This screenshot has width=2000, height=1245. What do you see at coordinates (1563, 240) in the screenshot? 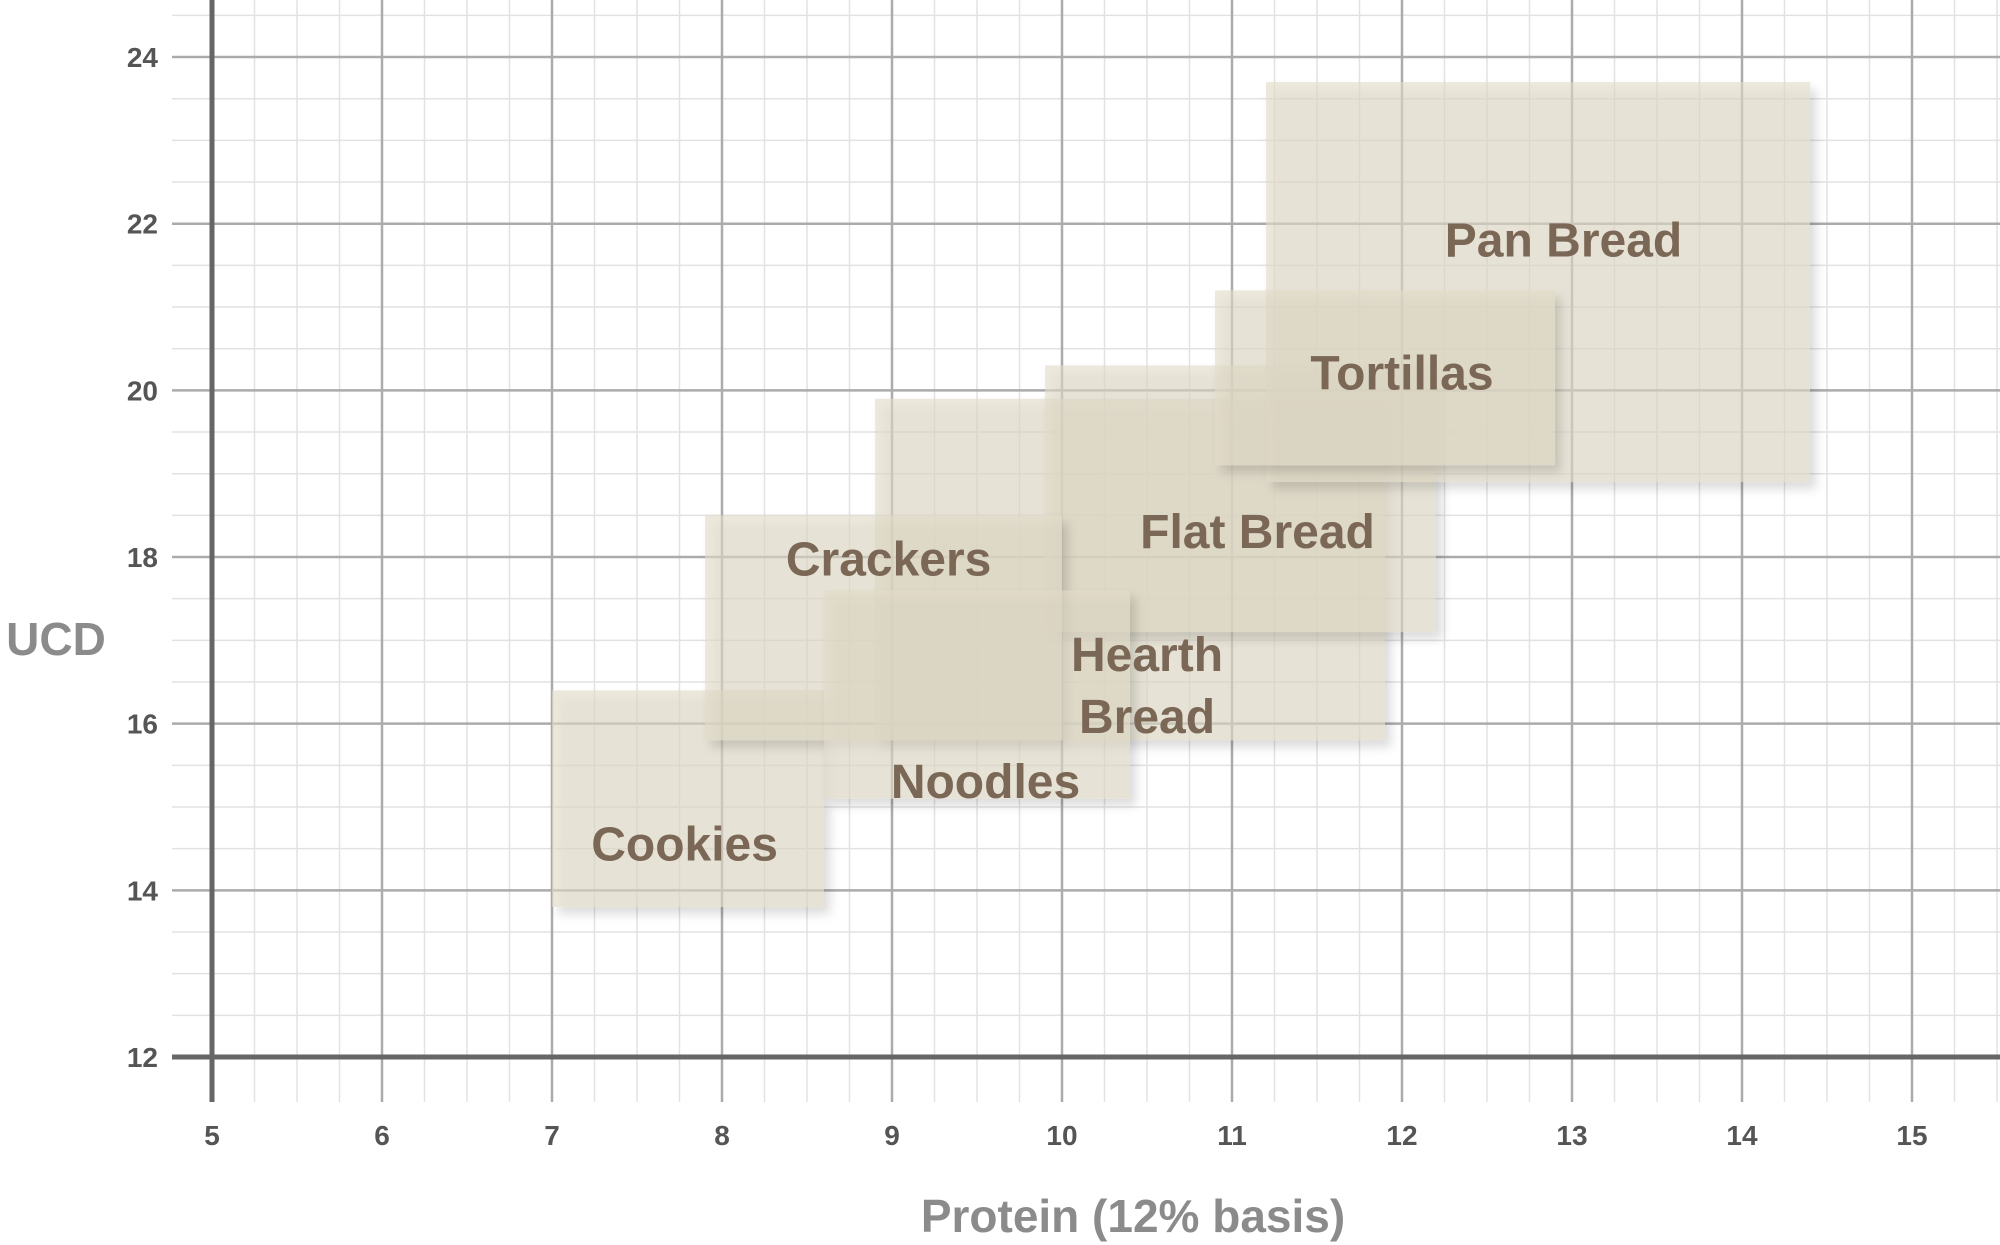
I see `region-label: Pan Bread` at bounding box center [1563, 240].